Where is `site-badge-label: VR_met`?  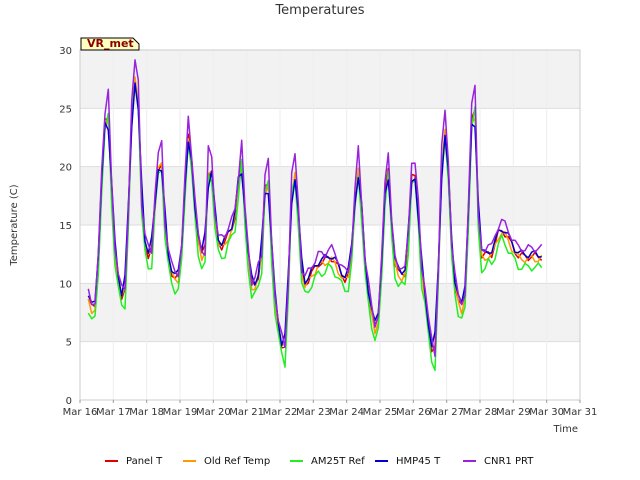
site-badge-label: VR_met is located at coordinates (110, 43).